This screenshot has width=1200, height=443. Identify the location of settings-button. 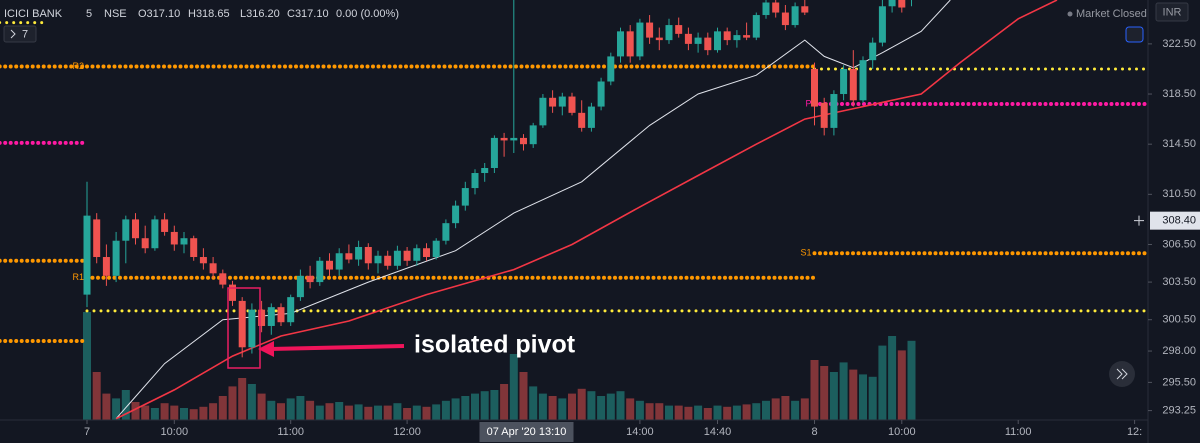
(1134, 34).